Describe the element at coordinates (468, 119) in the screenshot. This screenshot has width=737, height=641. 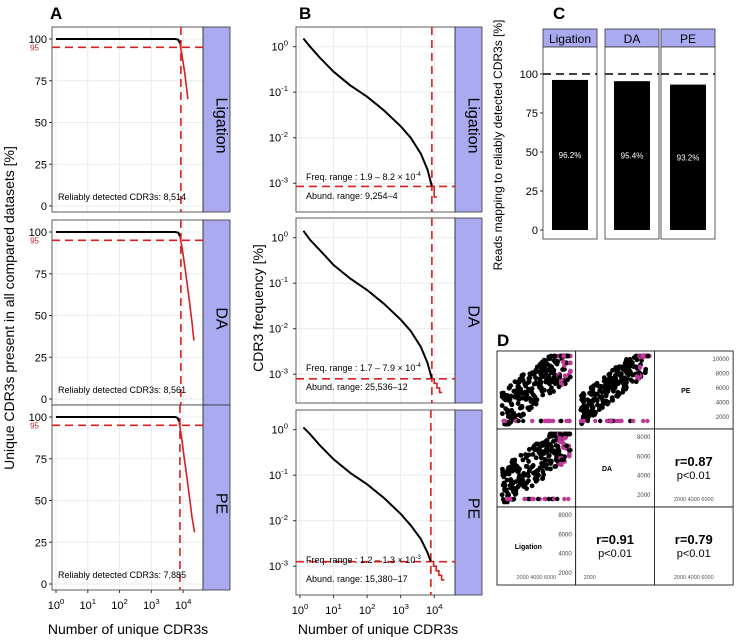
I see `panel-b-facet-strip` at that location.